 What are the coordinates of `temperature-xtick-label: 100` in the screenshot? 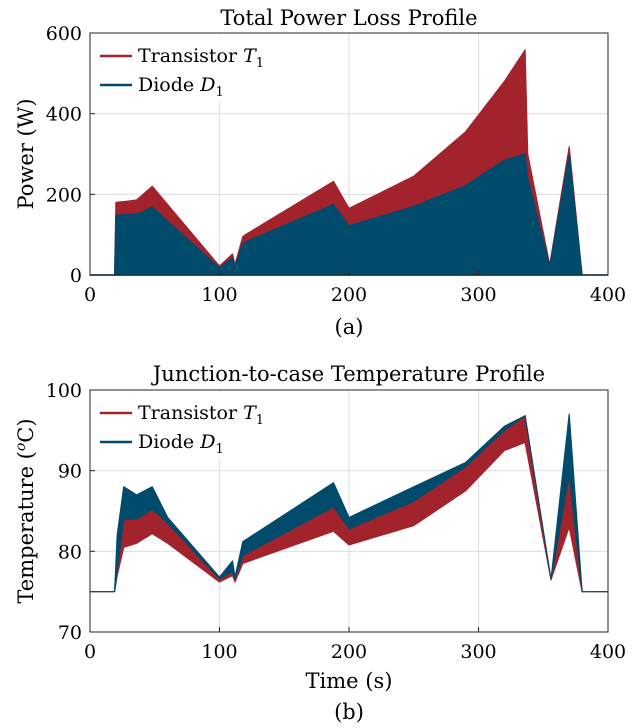 It's located at (219, 652).